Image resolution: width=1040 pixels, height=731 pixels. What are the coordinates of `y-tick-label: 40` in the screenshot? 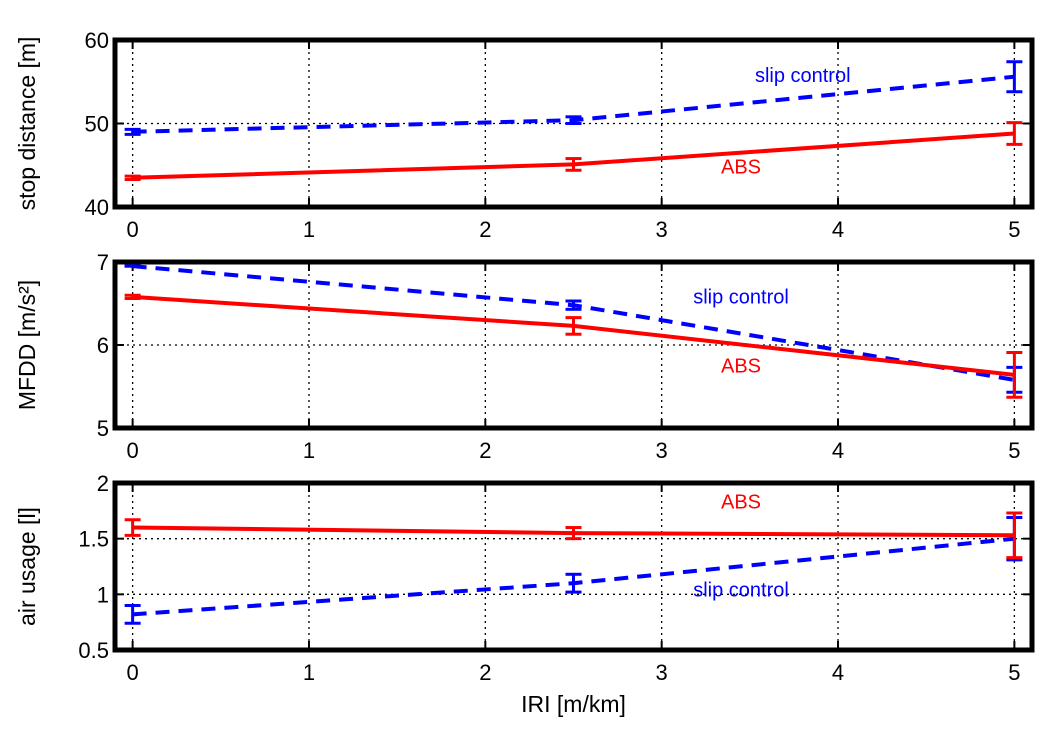 It's located at (97, 207).